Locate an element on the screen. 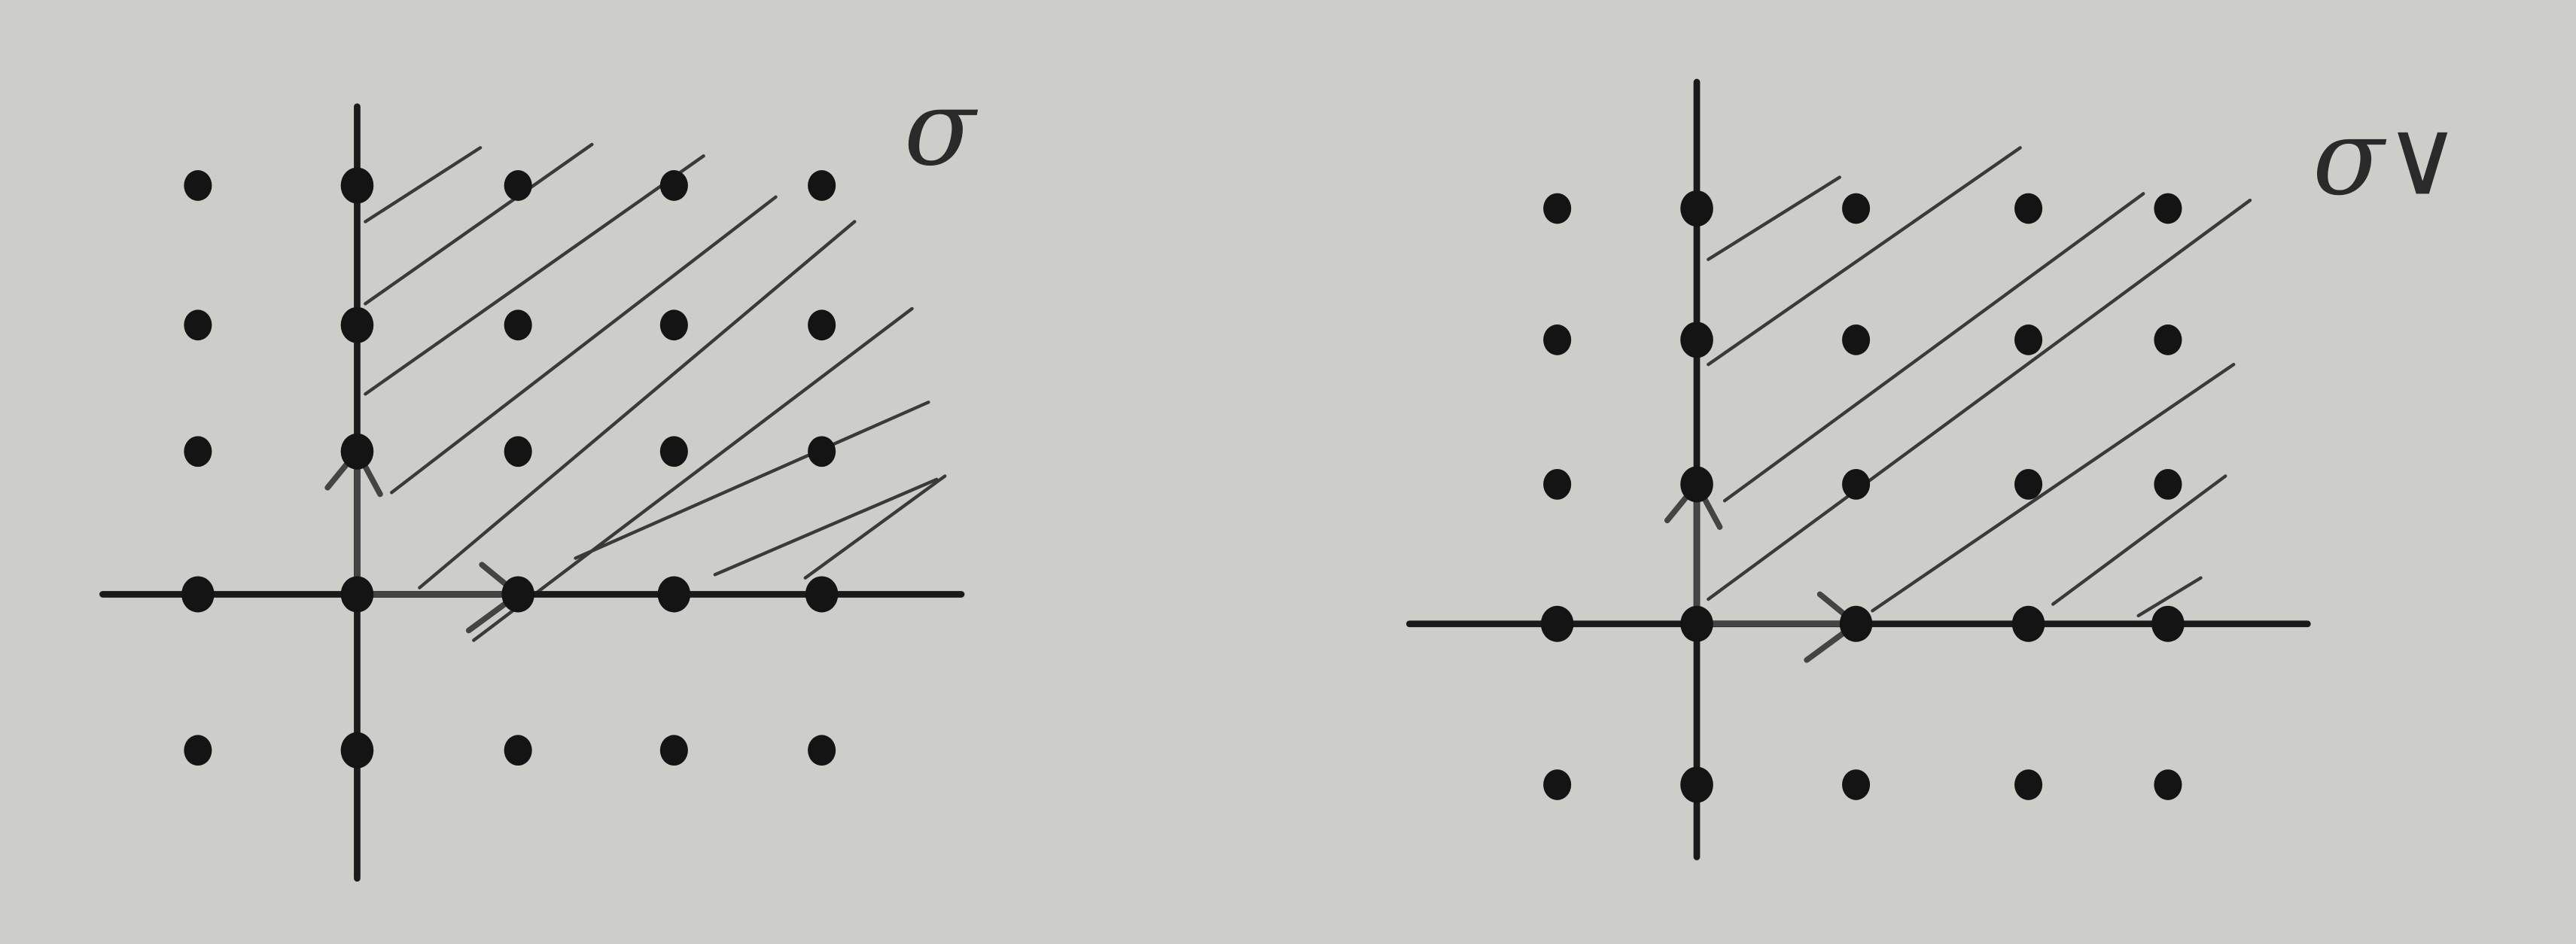  panel-label: σ is located at coordinates (942, 127).